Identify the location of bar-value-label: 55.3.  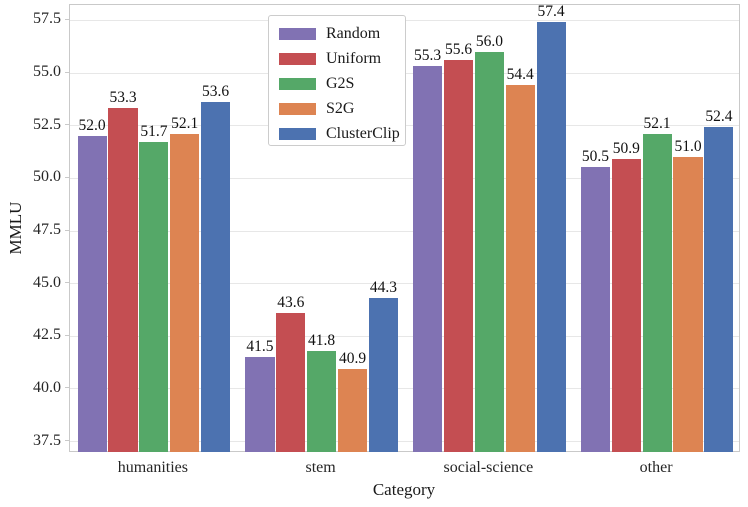
(428, 56).